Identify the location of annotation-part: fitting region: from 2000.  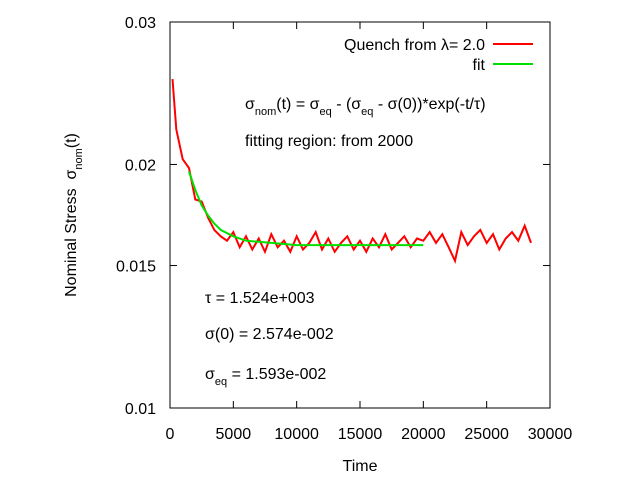
(329, 141).